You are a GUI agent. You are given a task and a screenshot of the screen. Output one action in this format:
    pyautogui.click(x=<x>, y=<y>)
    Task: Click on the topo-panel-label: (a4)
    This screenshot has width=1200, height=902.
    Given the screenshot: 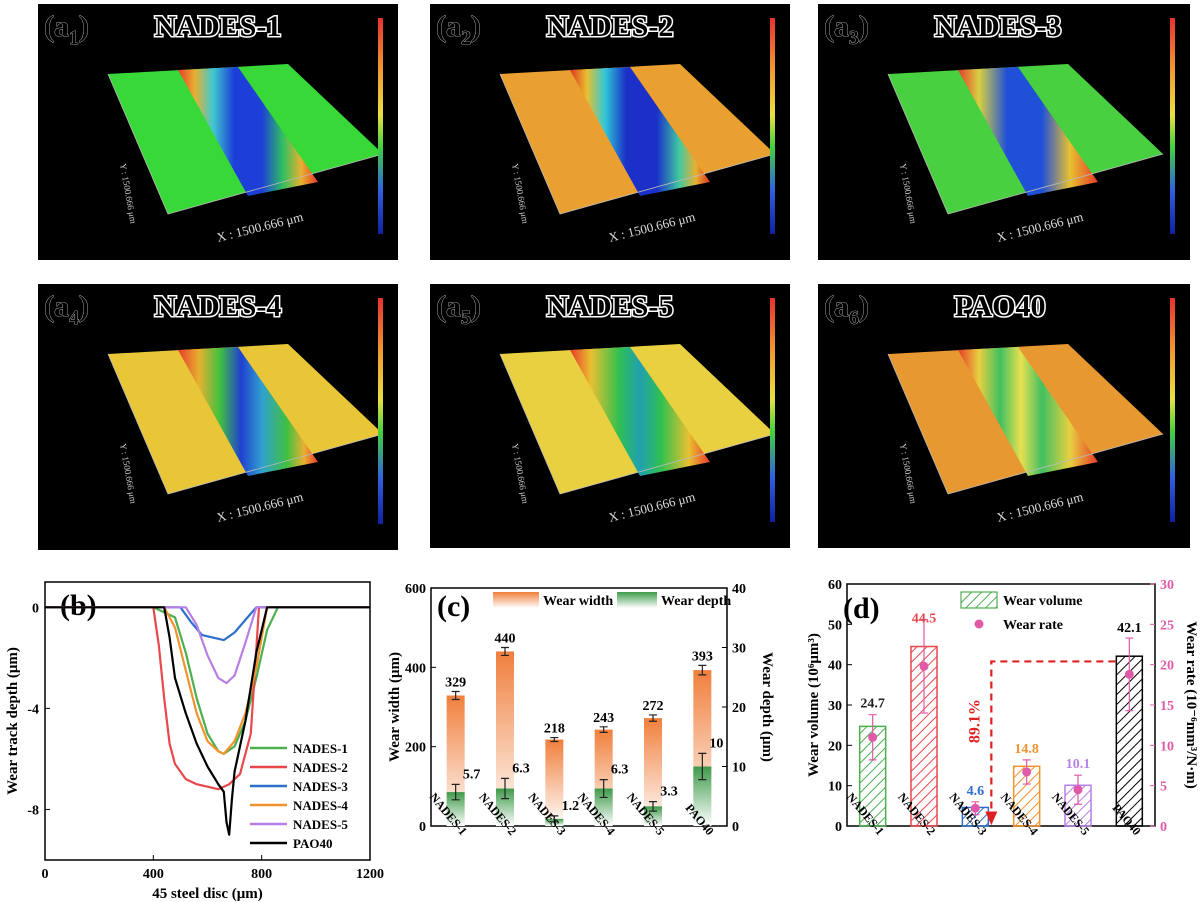 What is the action you would take?
    pyautogui.click(x=66, y=309)
    